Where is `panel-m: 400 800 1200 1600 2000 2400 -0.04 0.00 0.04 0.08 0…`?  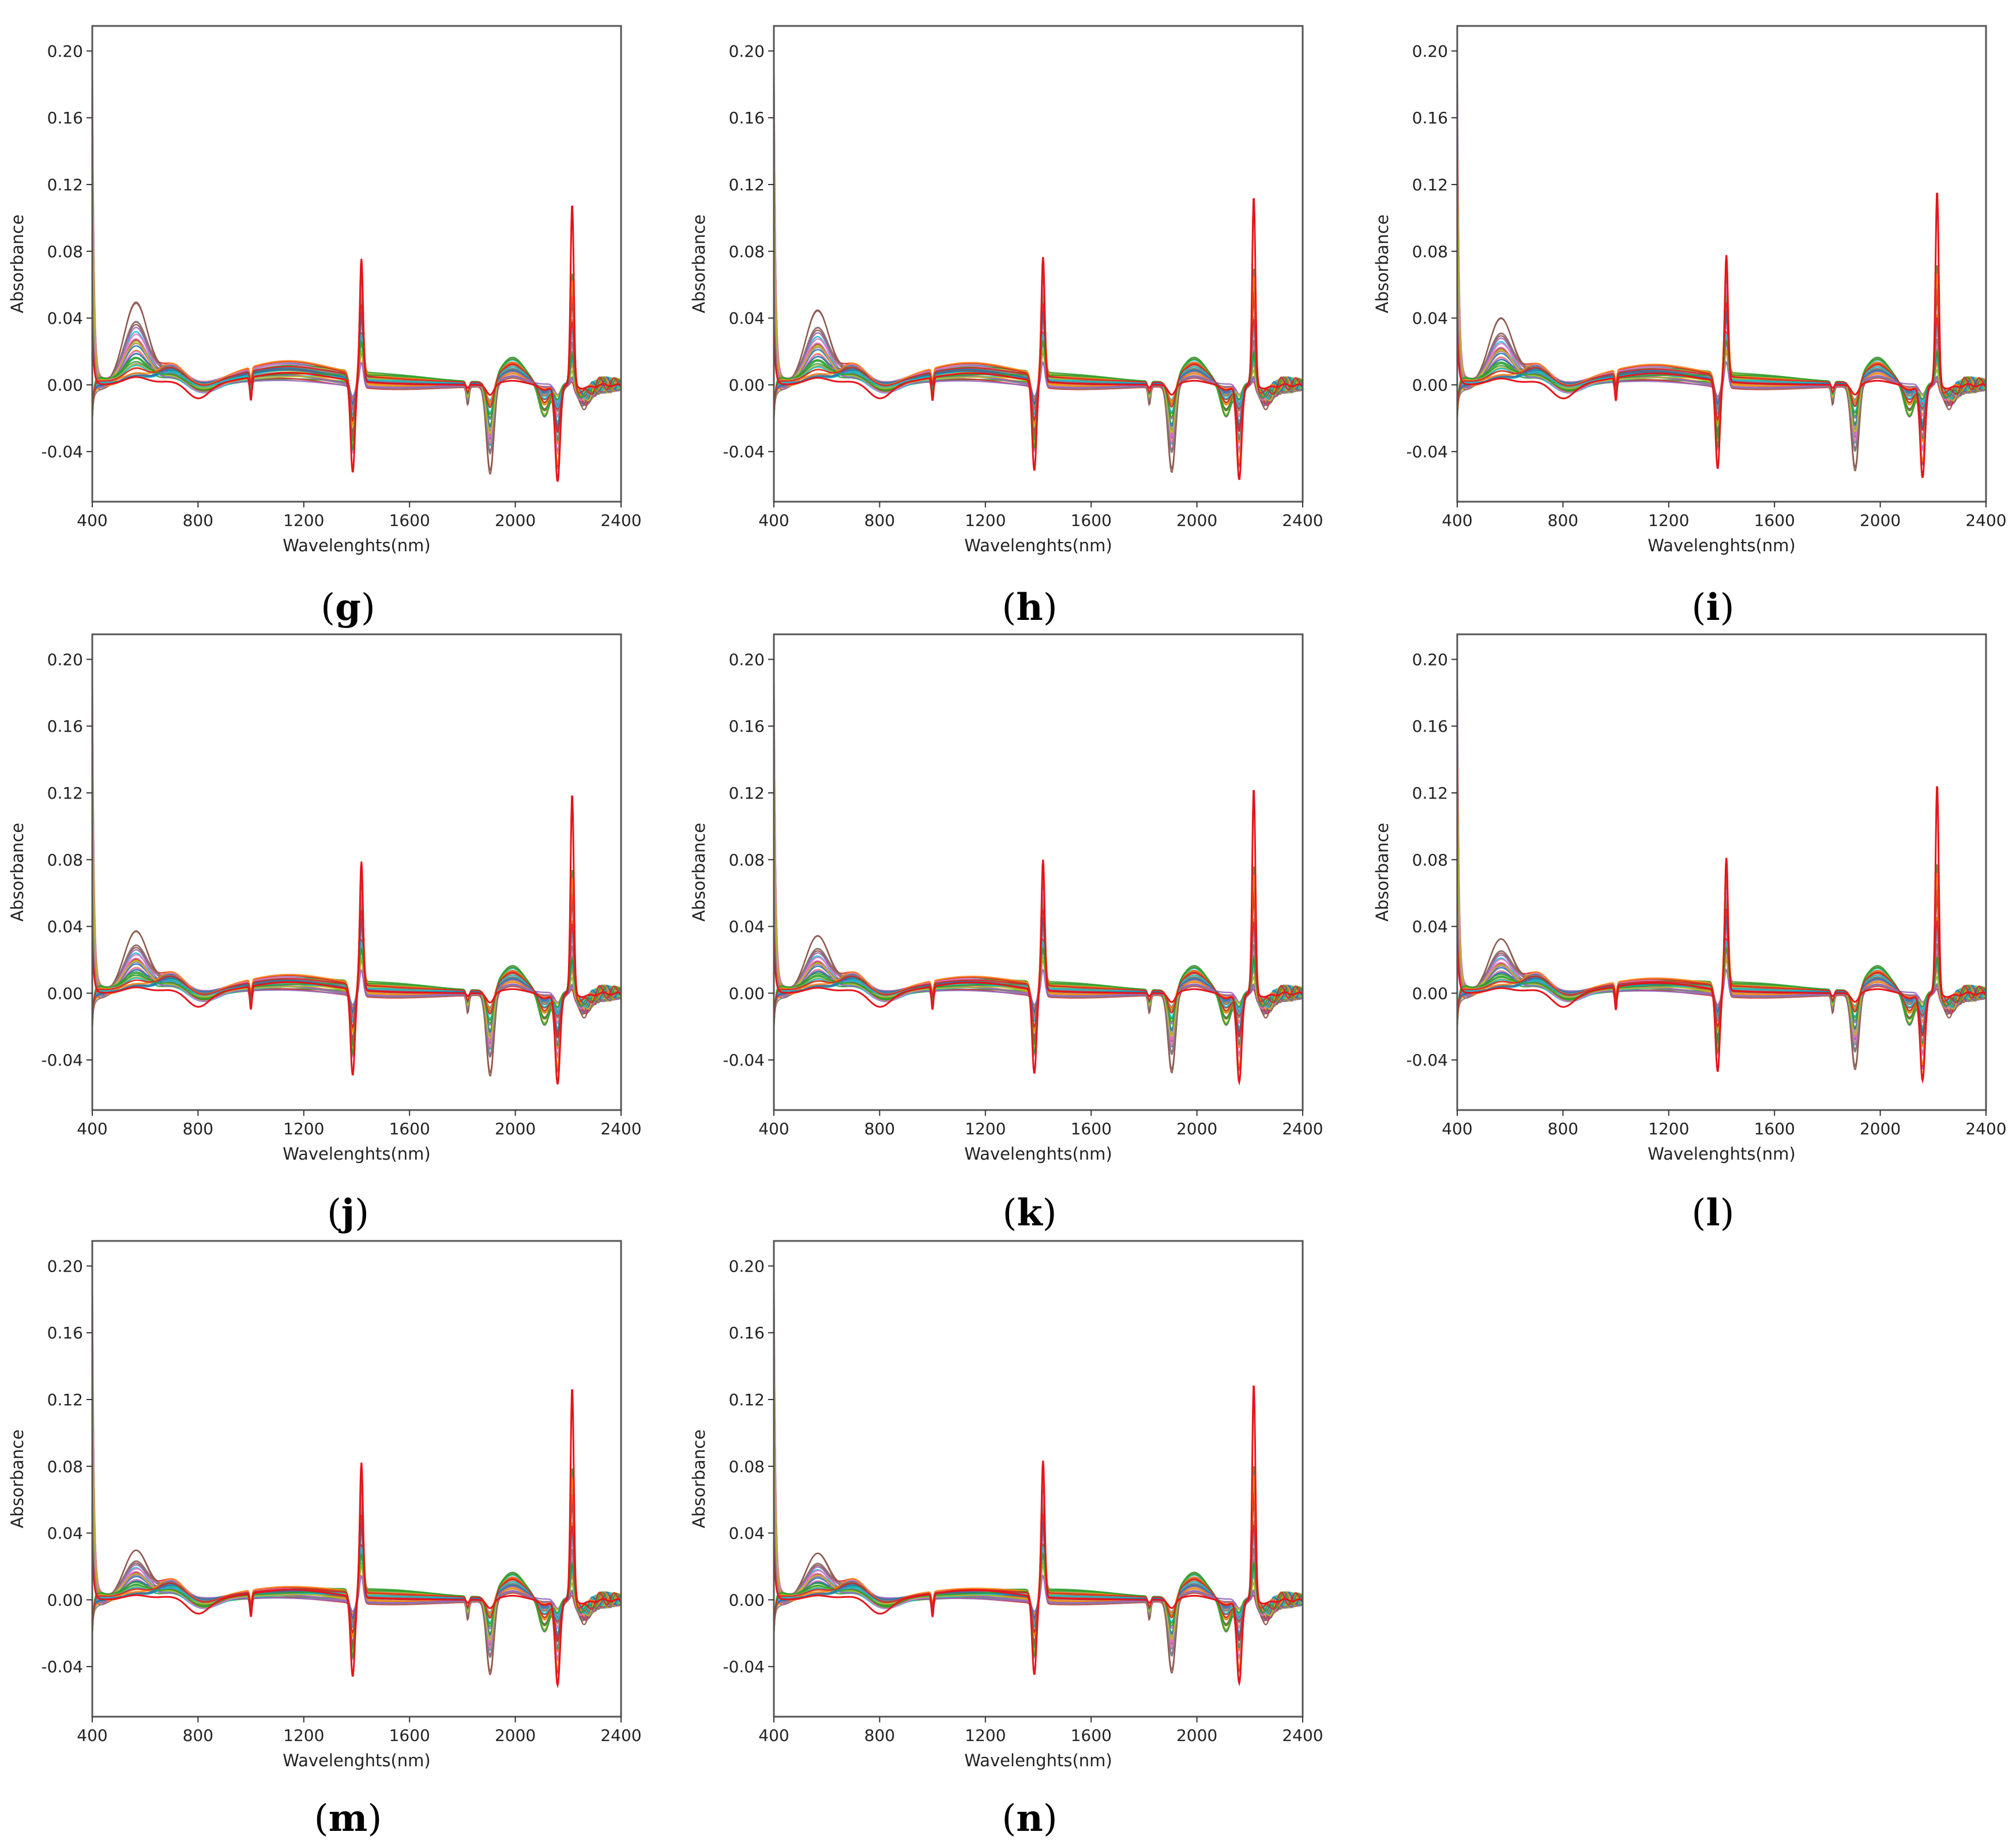 panel-m: 400 800 1200 1600 2000 2400 -0.04 0.00 0.04 0.08 0… is located at coordinates (325, 1540).